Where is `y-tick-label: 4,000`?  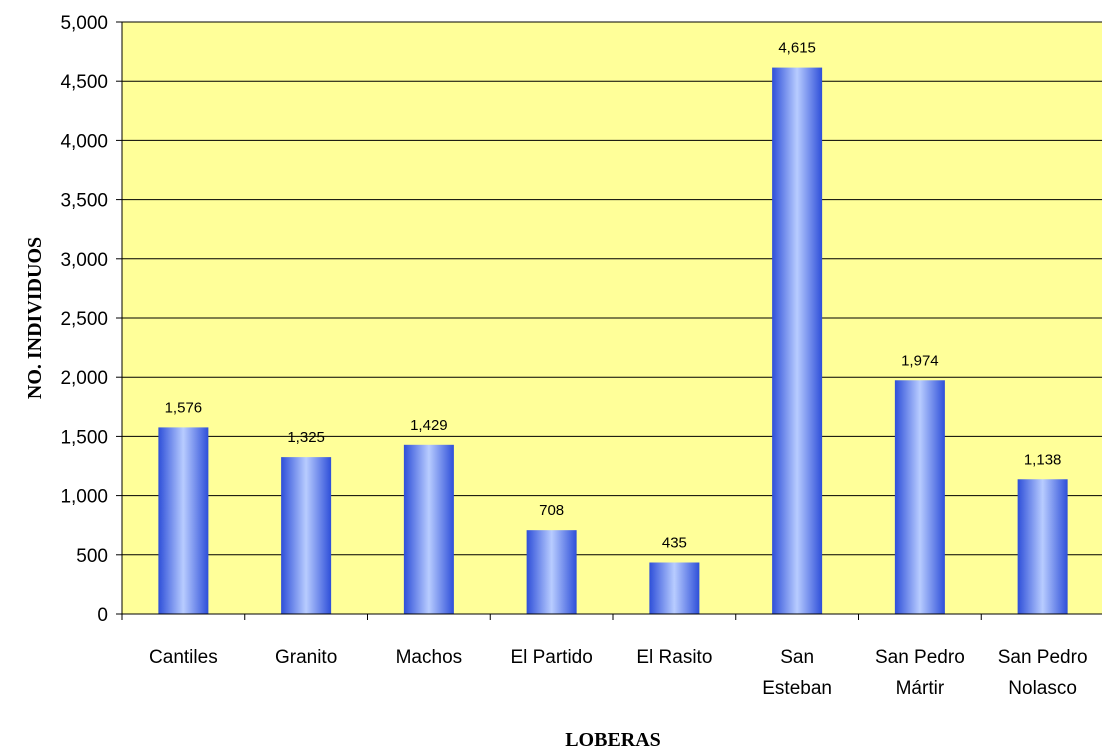 y-tick-label: 4,000 is located at coordinates (84, 141).